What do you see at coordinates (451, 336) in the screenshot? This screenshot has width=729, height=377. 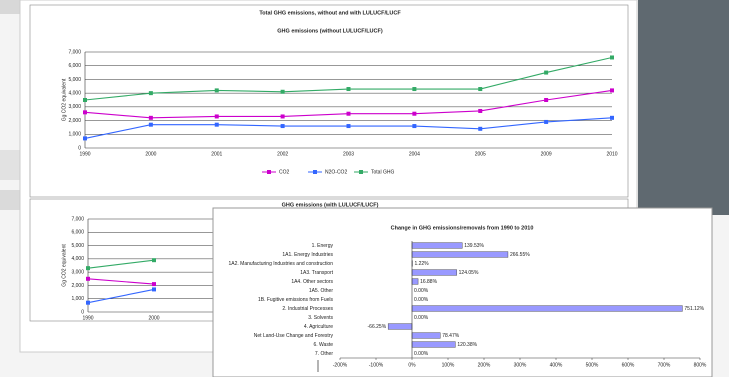 I see `value-label: 78.47%` at bounding box center [451, 336].